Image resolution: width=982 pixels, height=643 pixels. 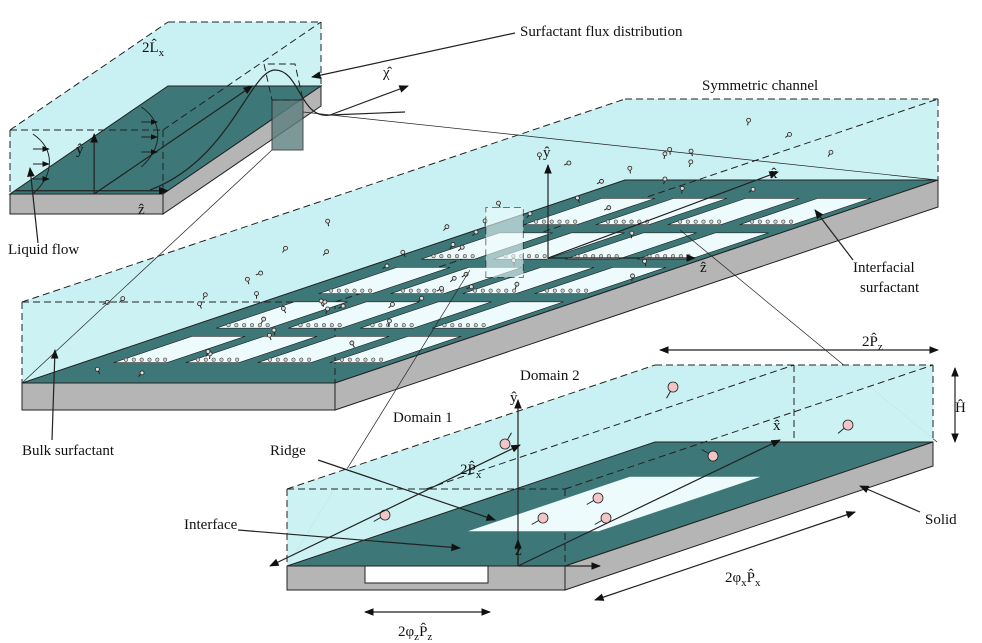 What do you see at coordinates (886, 278) in the screenshot?
I see `label: Interfacial surfactant` at bounding box center [886, 278].